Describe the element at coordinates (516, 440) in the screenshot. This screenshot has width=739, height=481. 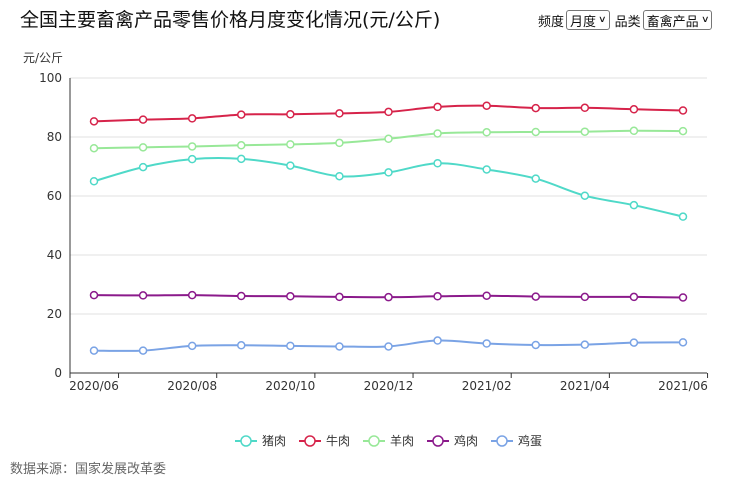
I see `legend-item: 鸡蛋` at that location.